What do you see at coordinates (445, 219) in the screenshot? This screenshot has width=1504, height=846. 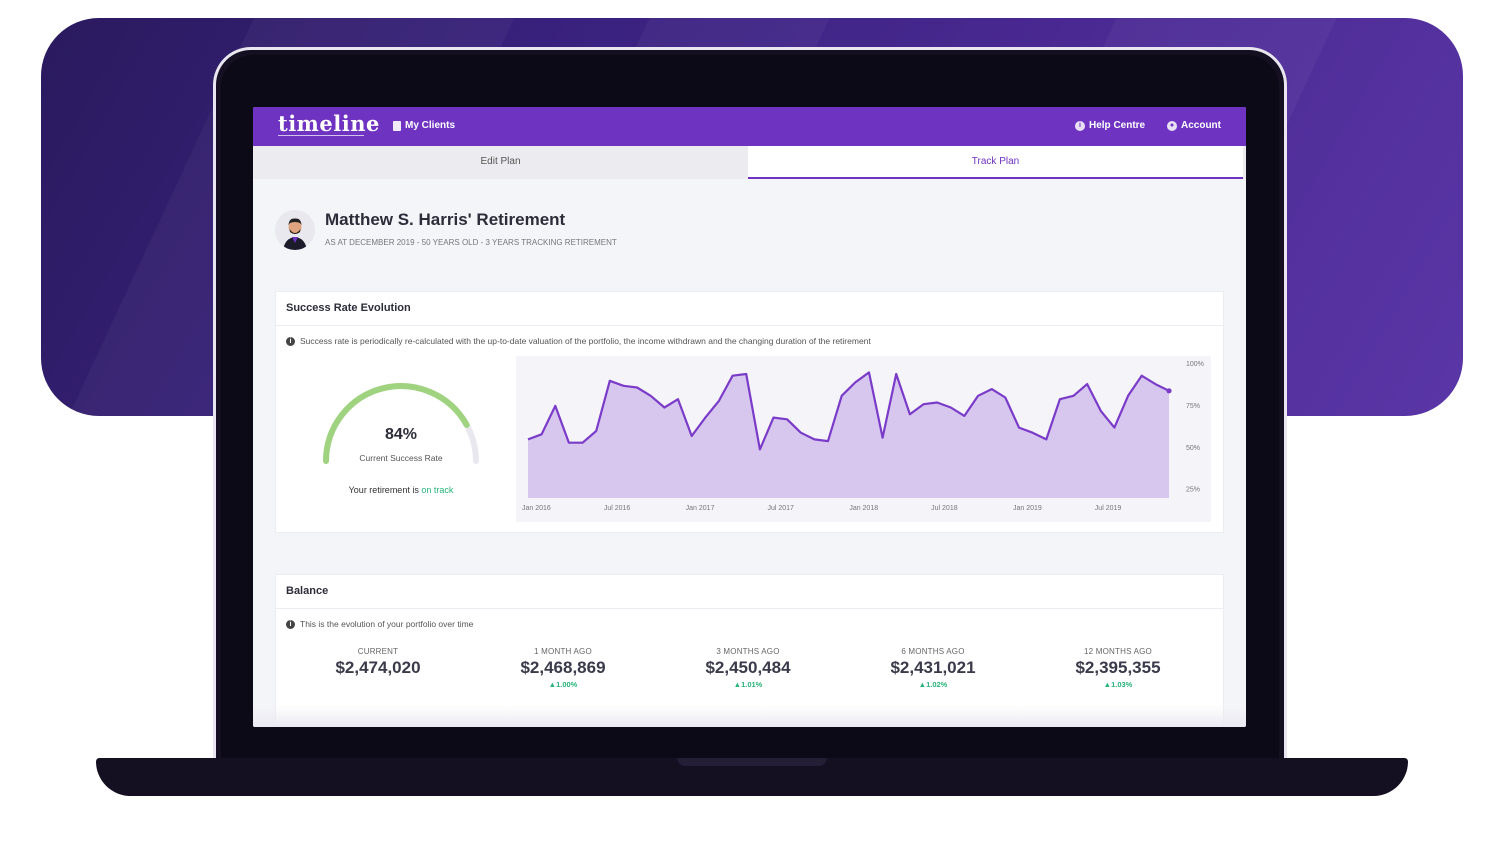 I see `client-retirement-title: Matthew S. Harris' Retirement` at bounding box center [445, 219].